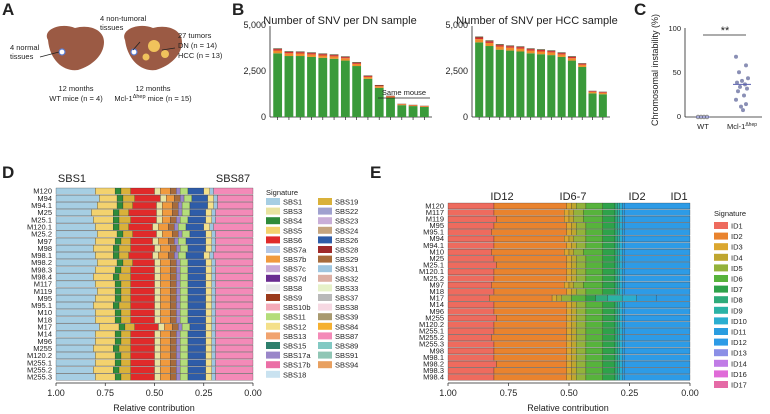 The image size is (770, 414). I want to click on id-sample-label: M120.2, so click(431, 324).